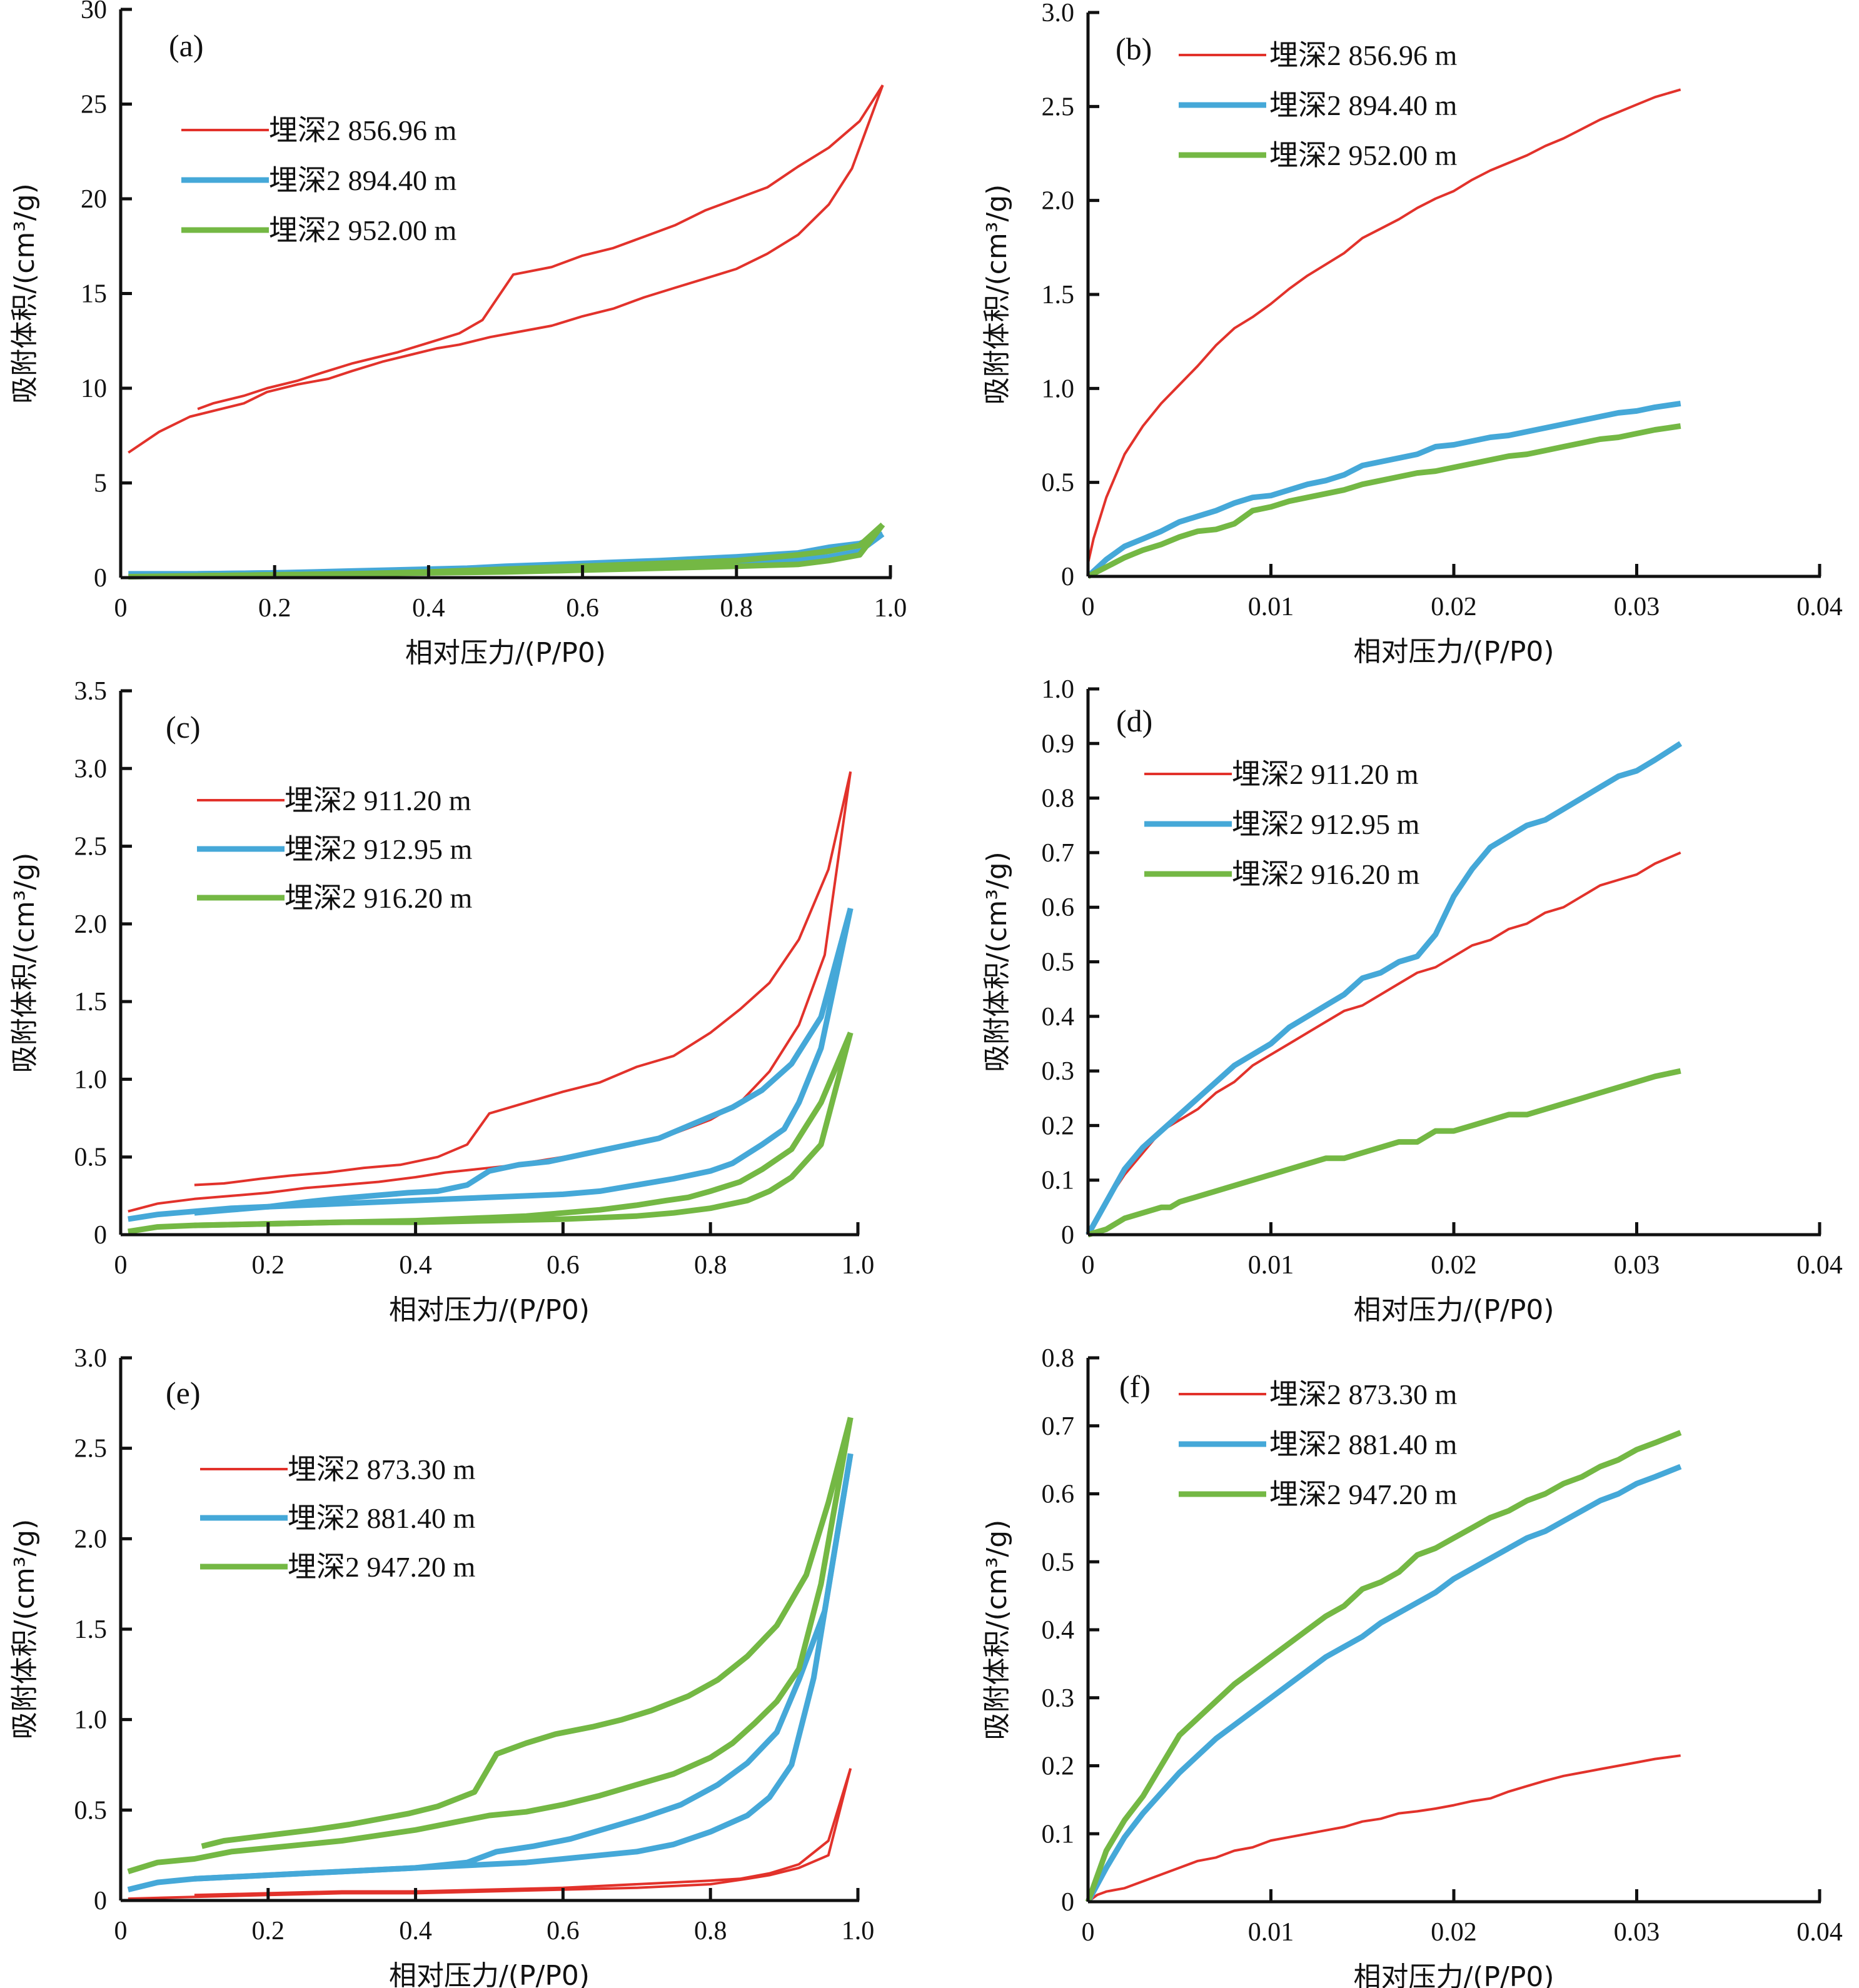 The width and height of the screenshot is (1859, 1988). What do you see at coordinates (710, 1931) in the screenshot?
I see `x-tick-label: 0.8` at bounding box center [710, 1931].